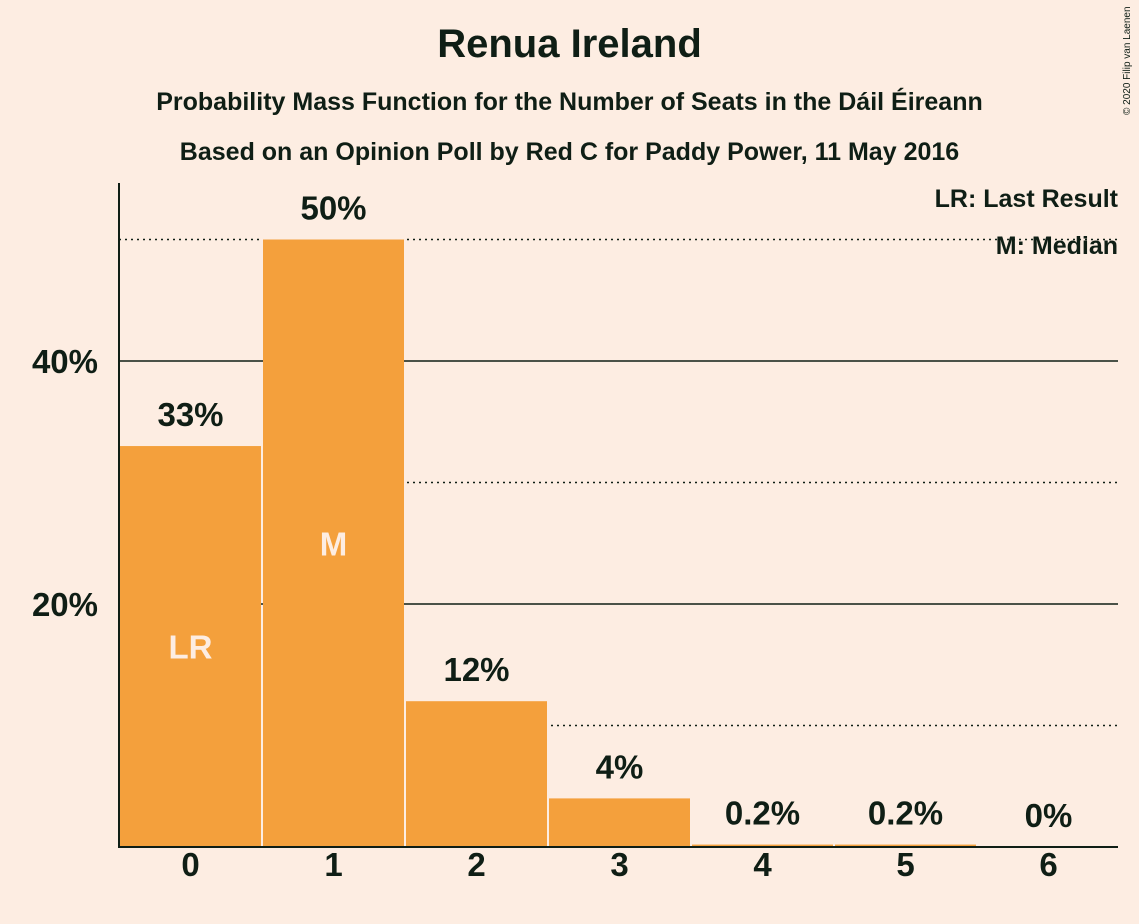 The width and height of the screenshot is (1139, 924). I want to click on data-label-5: 0.2%, so click(905, 813).